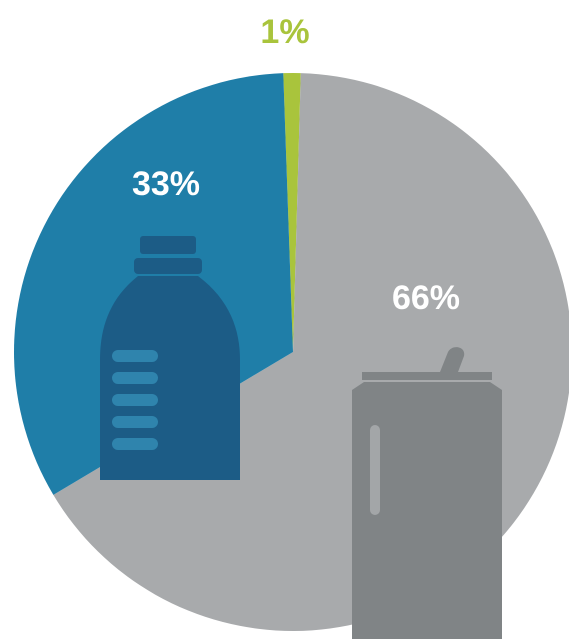  What do you see at coordinates (284, 32) in the screenshot?
I see `slice-label: 1%` at bounding box center [284, 32].